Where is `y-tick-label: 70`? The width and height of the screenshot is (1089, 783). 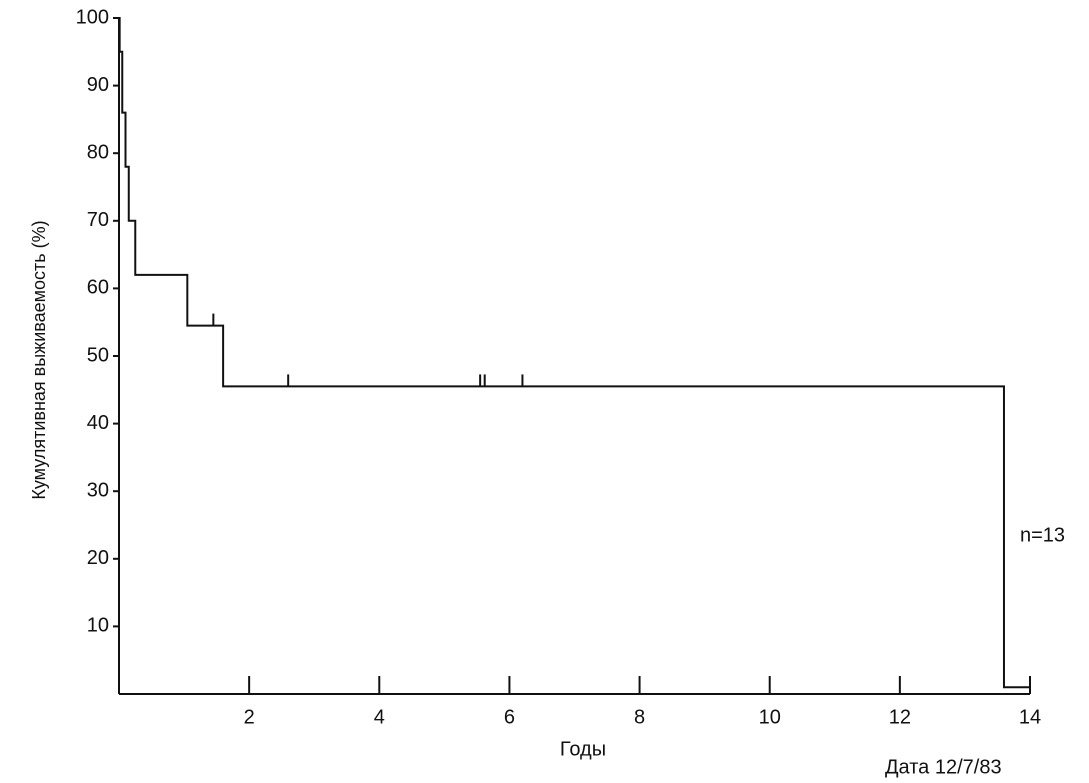 y-tick-label: 70 is located at coordinates (98, 220).